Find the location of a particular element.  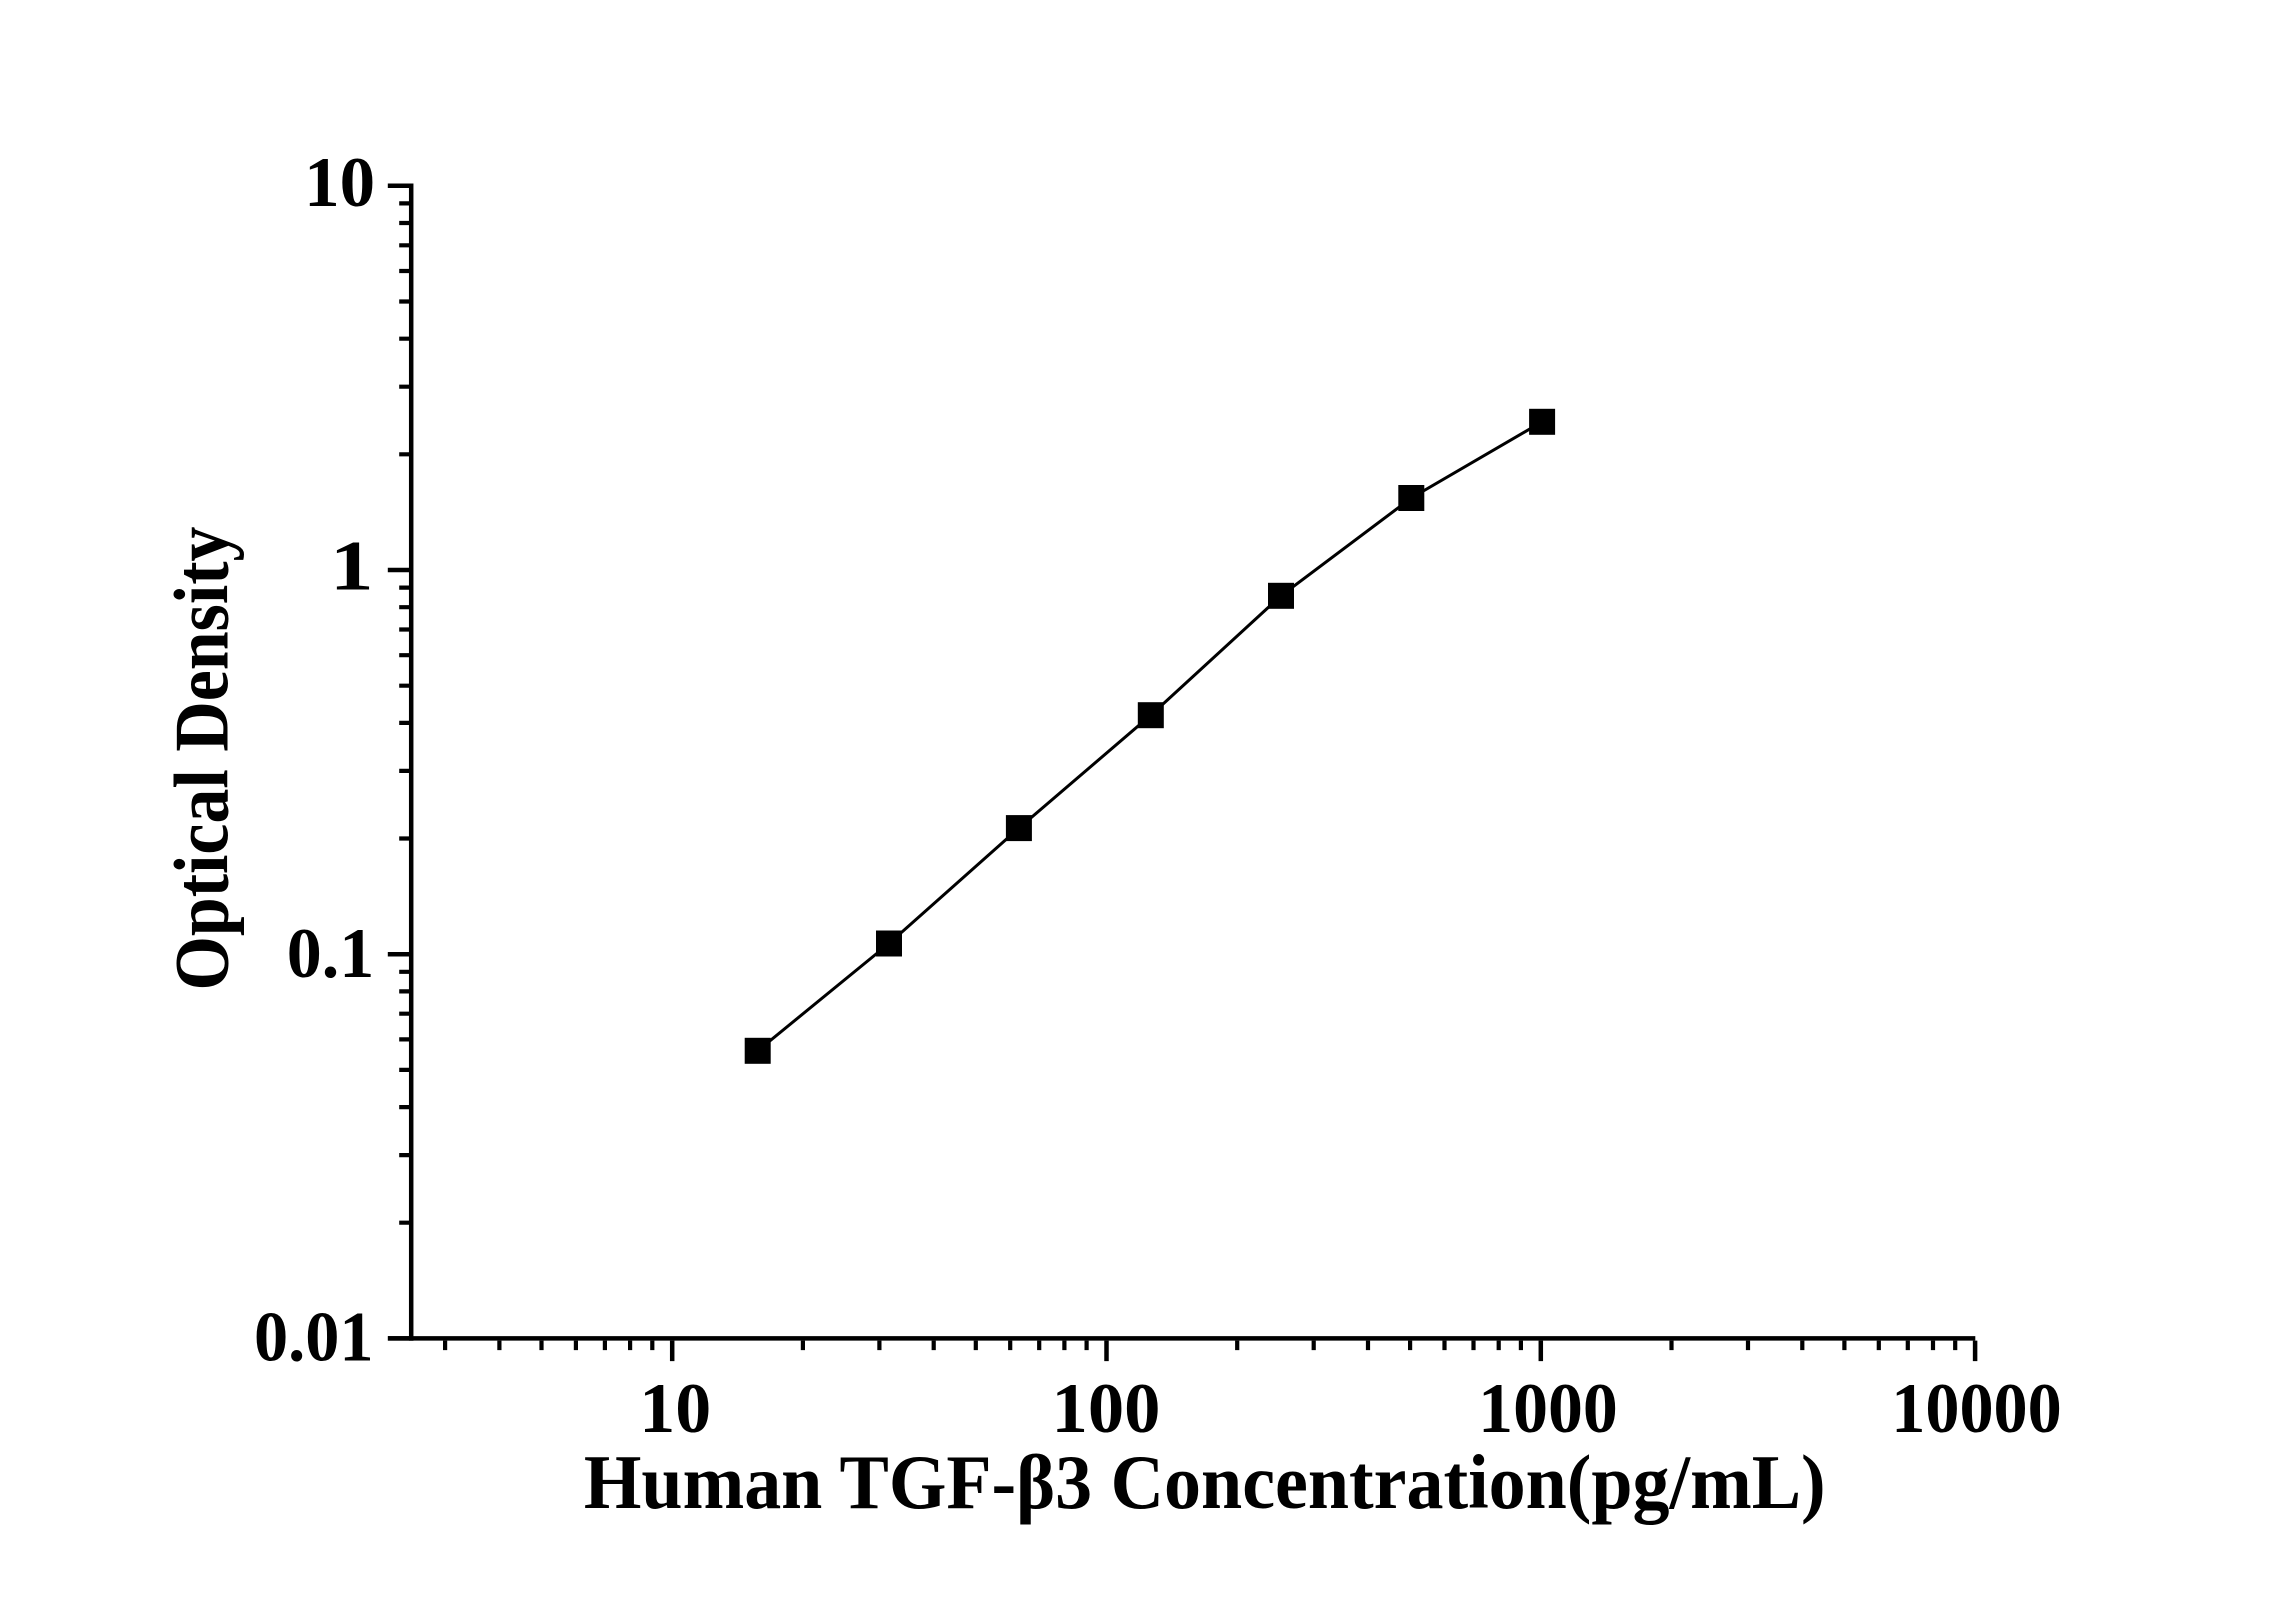

svg-text: 10000 is located at coordinates (1976, 1409).